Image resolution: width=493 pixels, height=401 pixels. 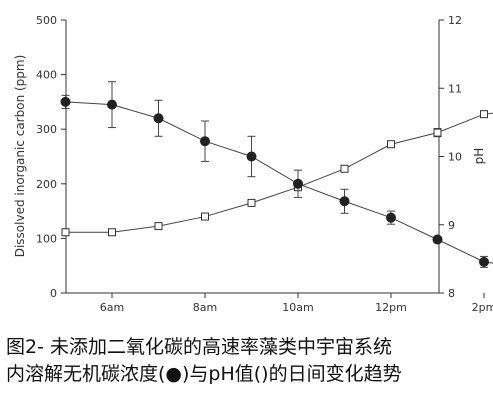 What do you see at coordinates (46, 20) in the screenshot?
I see `left-y-tick-label: 500` at bounding box center [46, 20].